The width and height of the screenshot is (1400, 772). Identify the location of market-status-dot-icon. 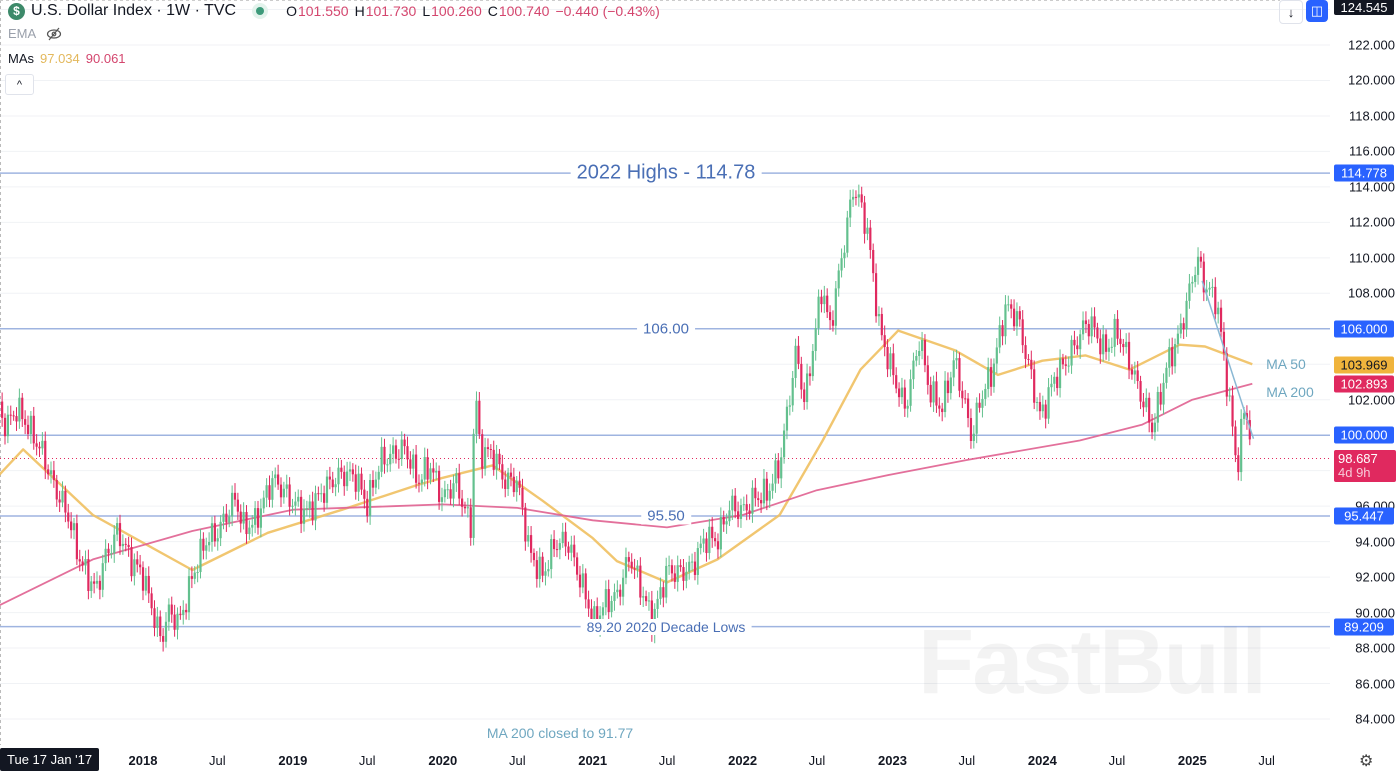
(260, 11).